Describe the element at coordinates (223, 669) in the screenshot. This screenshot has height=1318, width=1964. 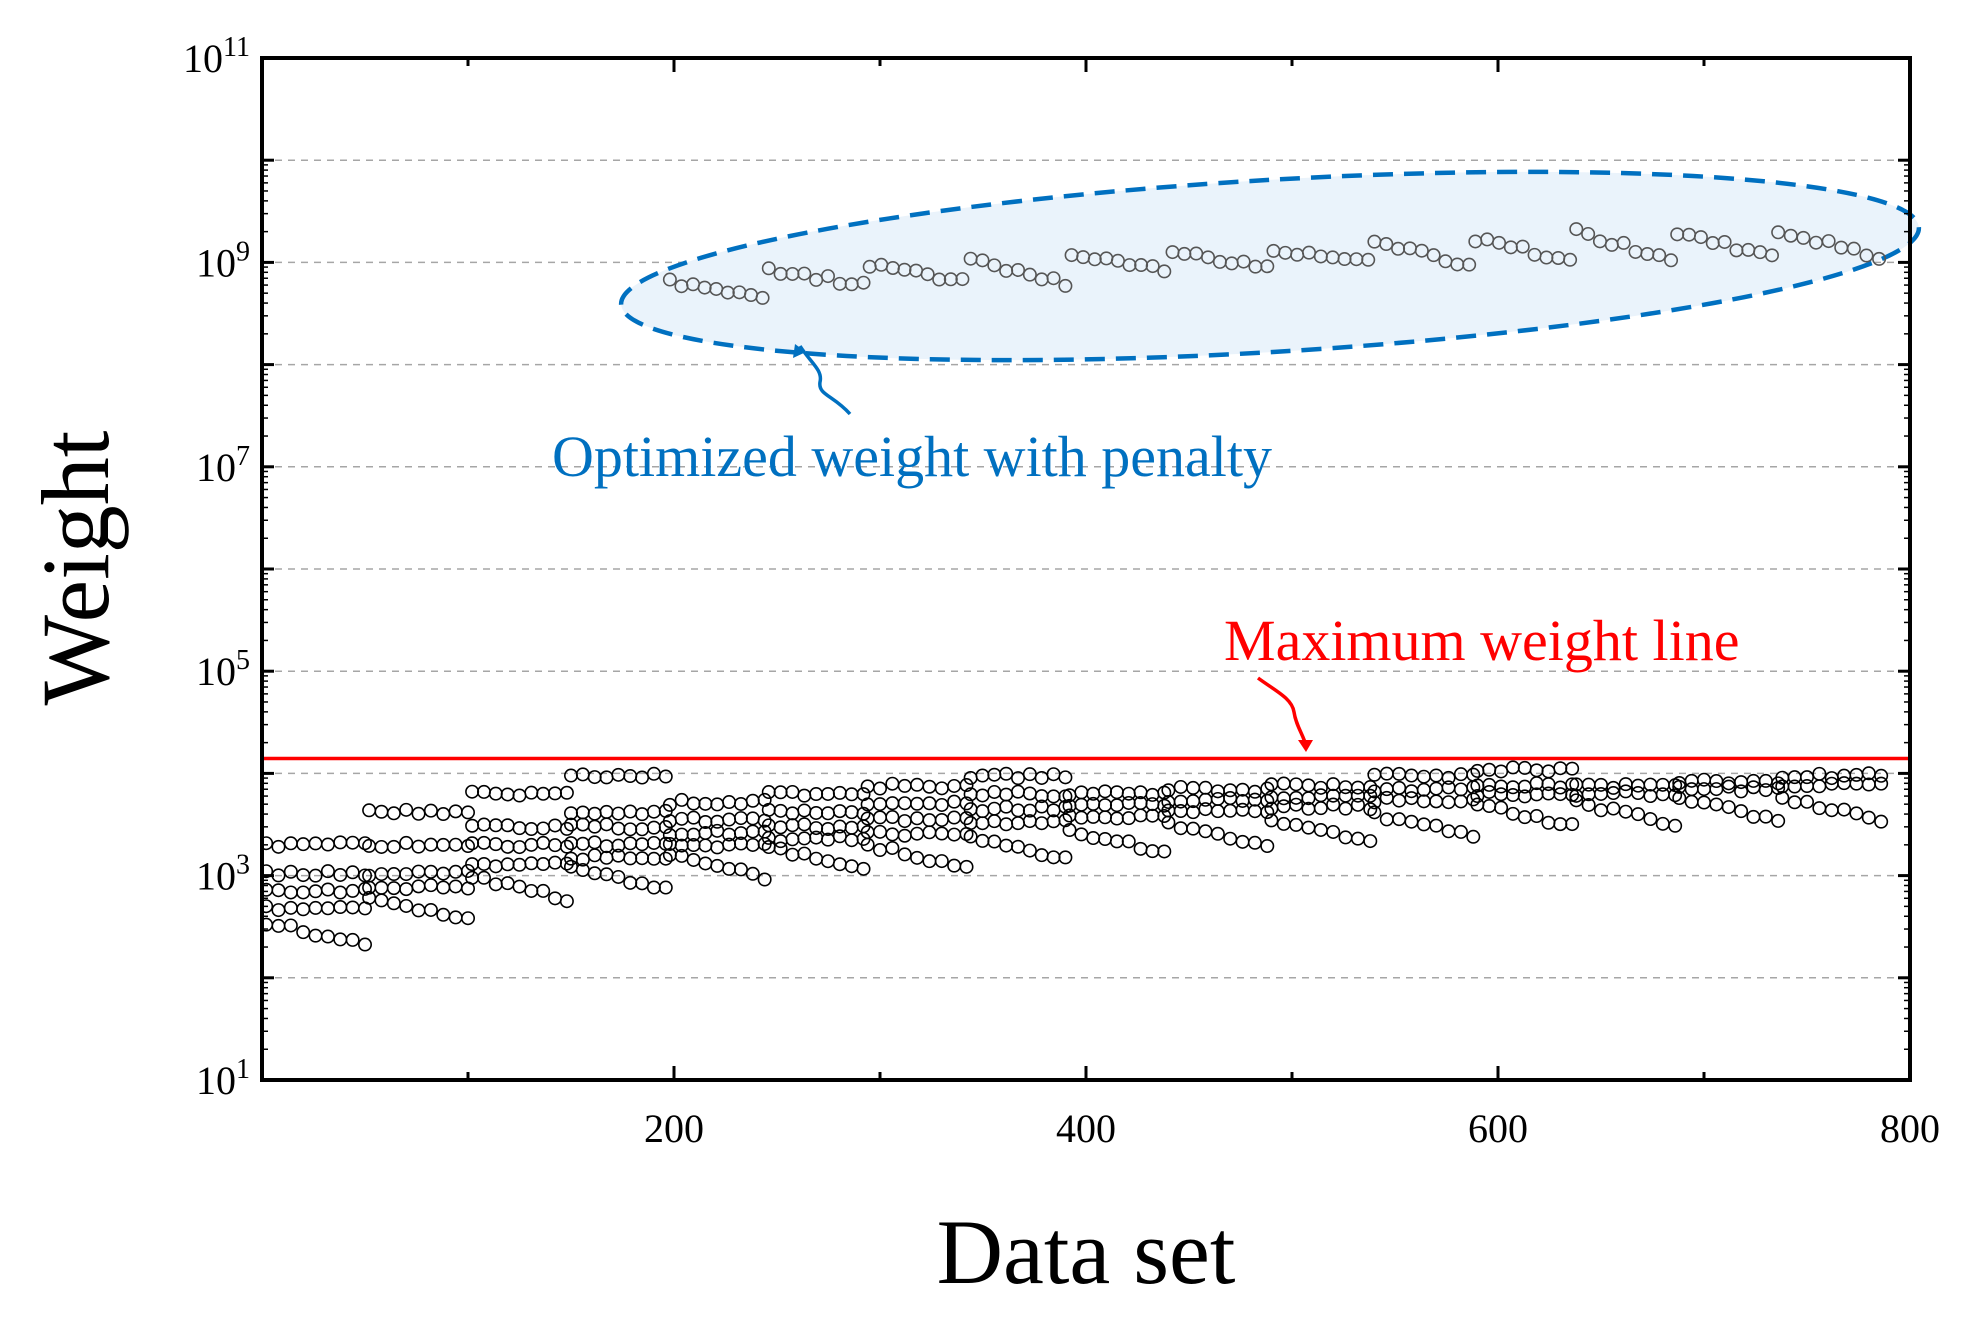
I see `y-tick-label: 10⁵` at that location.